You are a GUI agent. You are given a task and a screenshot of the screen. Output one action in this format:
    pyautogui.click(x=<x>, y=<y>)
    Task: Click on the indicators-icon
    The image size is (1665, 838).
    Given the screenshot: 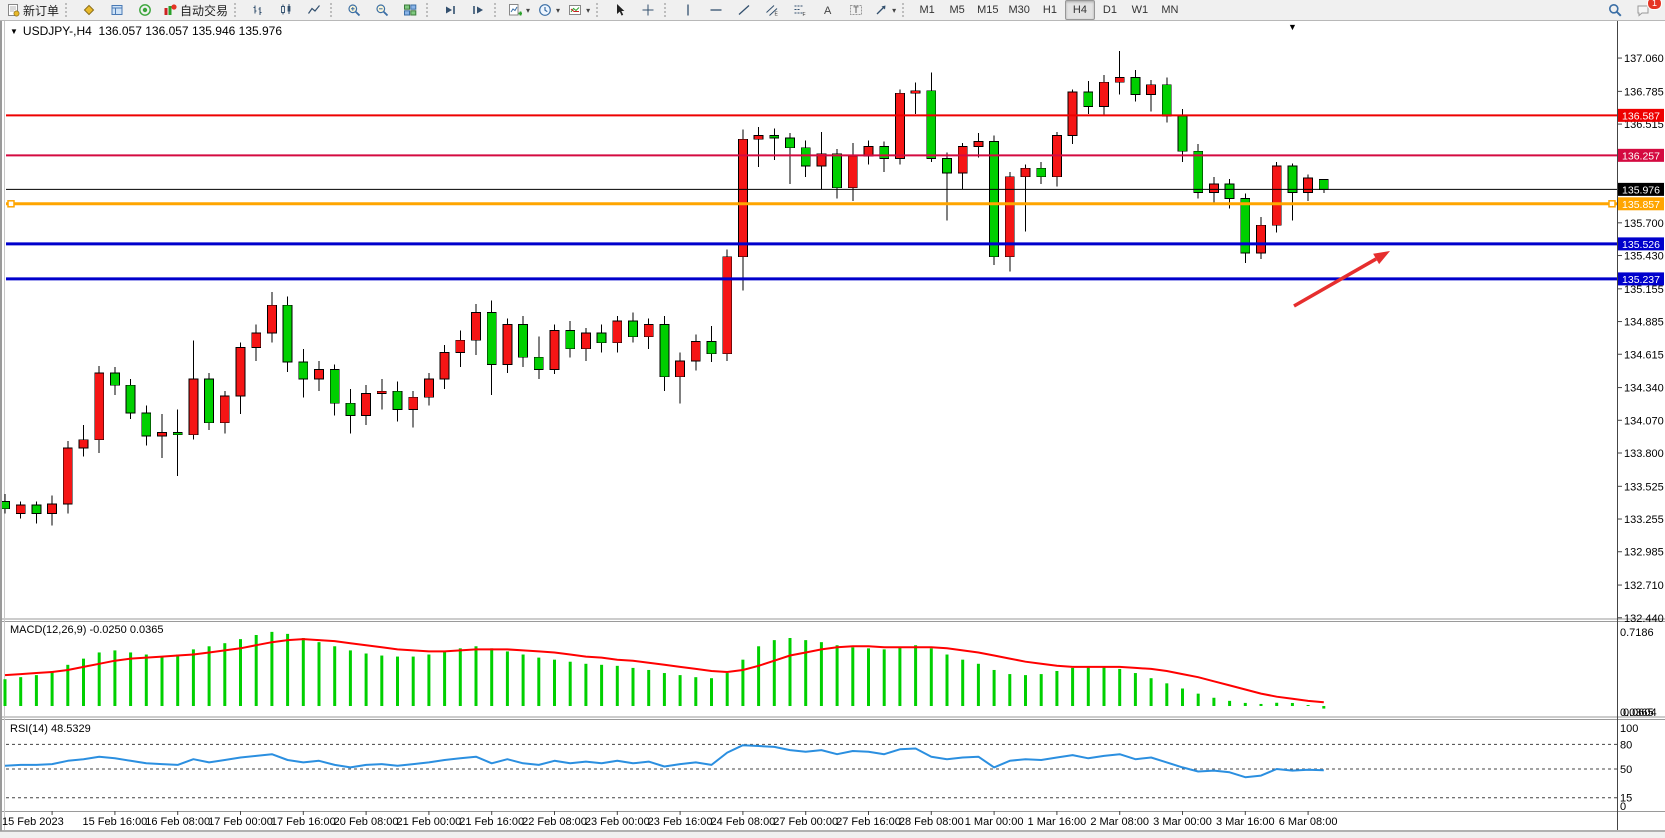 What is the action you would take?
    pyautogui.click(x=516, y=10)
    